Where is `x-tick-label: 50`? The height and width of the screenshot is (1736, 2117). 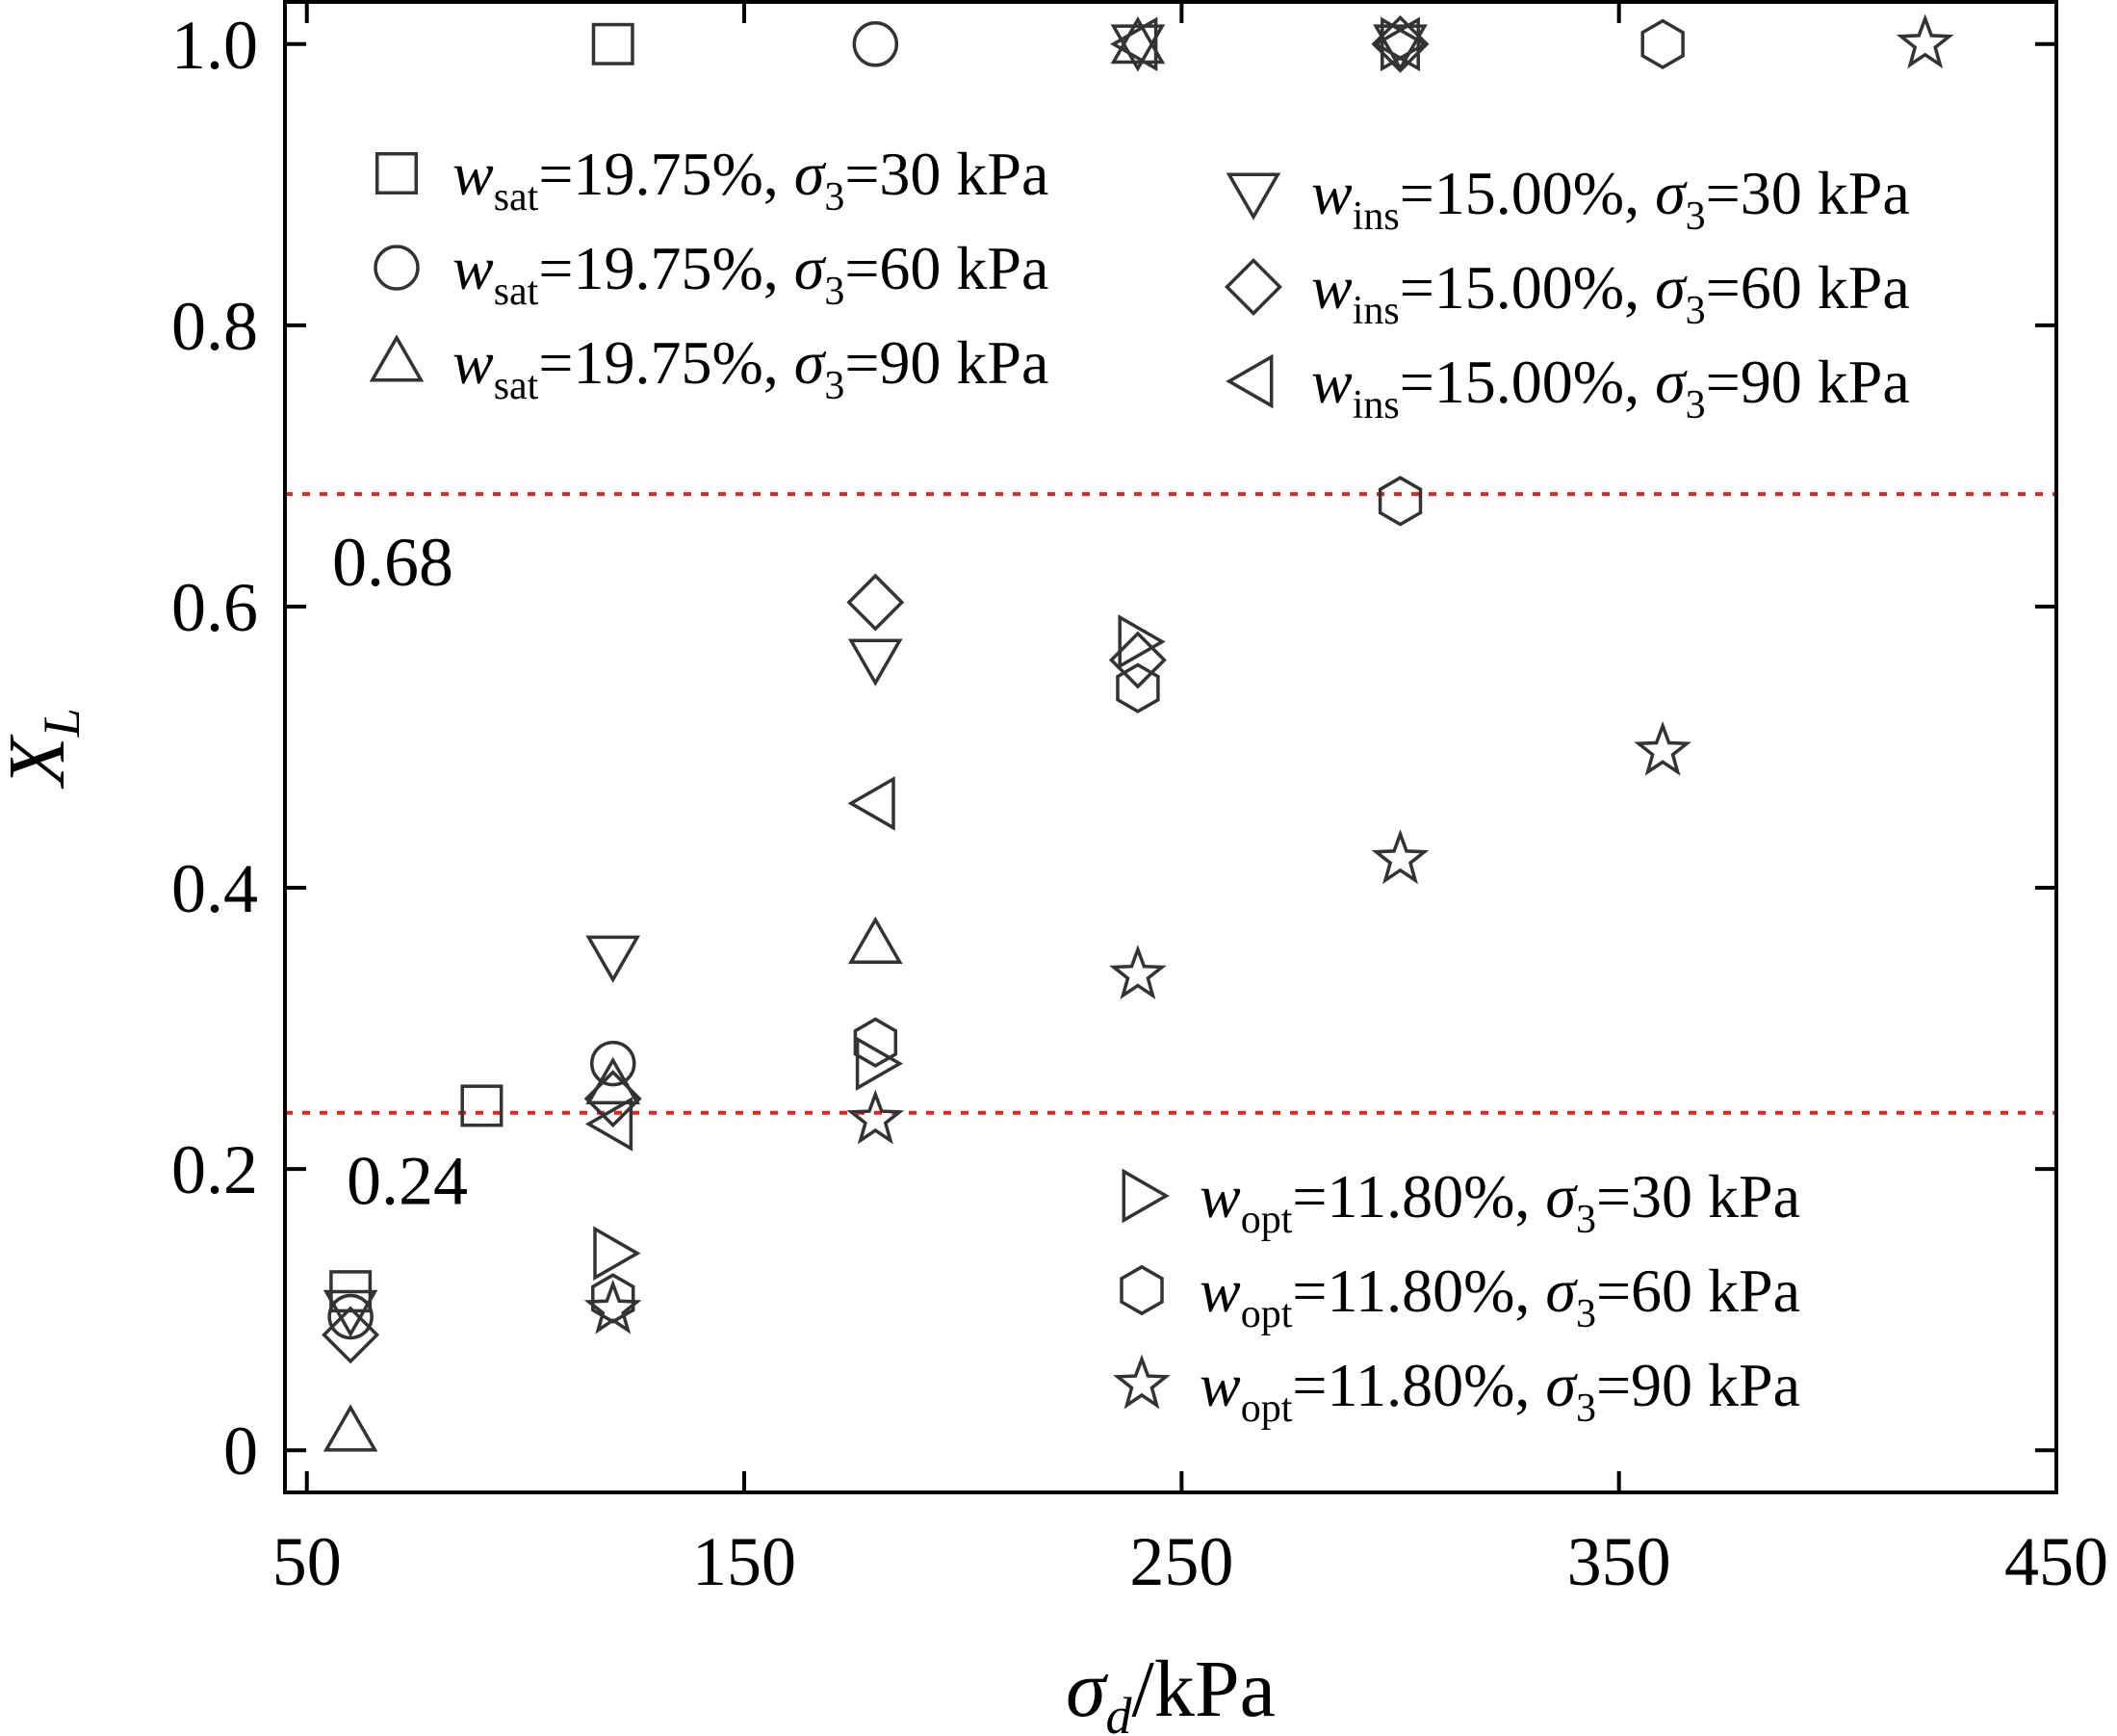
x-tick-label: 50 is located at coordinates (307, 1562).